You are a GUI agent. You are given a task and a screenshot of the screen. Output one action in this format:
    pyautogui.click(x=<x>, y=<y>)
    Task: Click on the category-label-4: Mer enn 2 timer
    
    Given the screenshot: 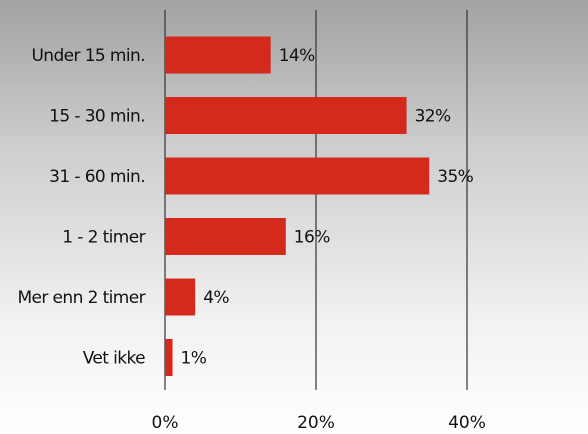 What is the action you would take?
    pyautogui.click(x=81, y=298)
    